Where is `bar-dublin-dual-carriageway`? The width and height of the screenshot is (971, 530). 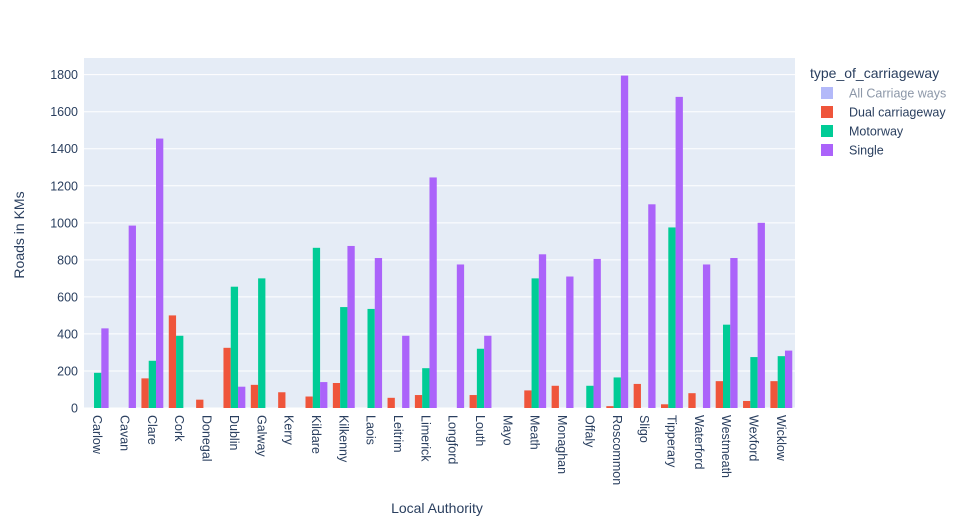
bar-dublin-dual-carriageway is located at coordinates (227, 377).